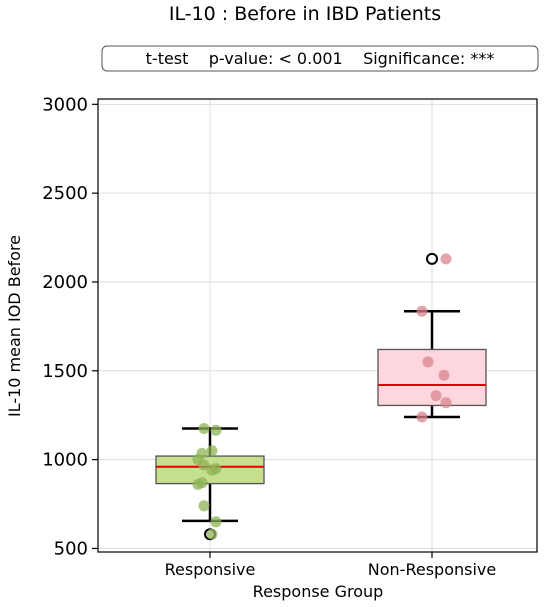 This screenshot has width=550, height=607. I want to click on x-axis-label: Response Group, so click(318, 591).